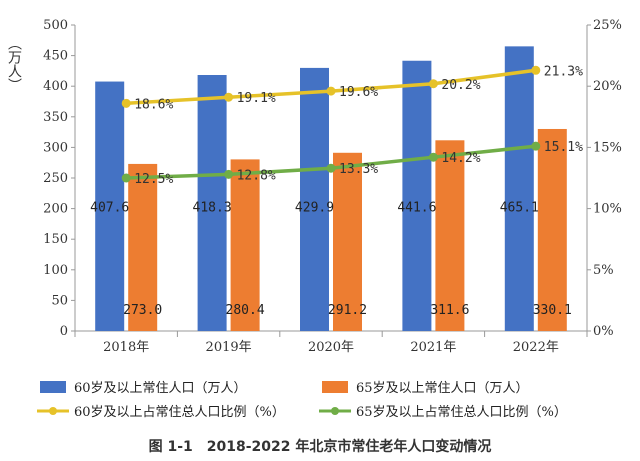 The width and height of the screenshot is (640, 461). Describe the element at coordinates (229, 347) in the screenshot. I see `x-tick-label: 2019年` at that location.